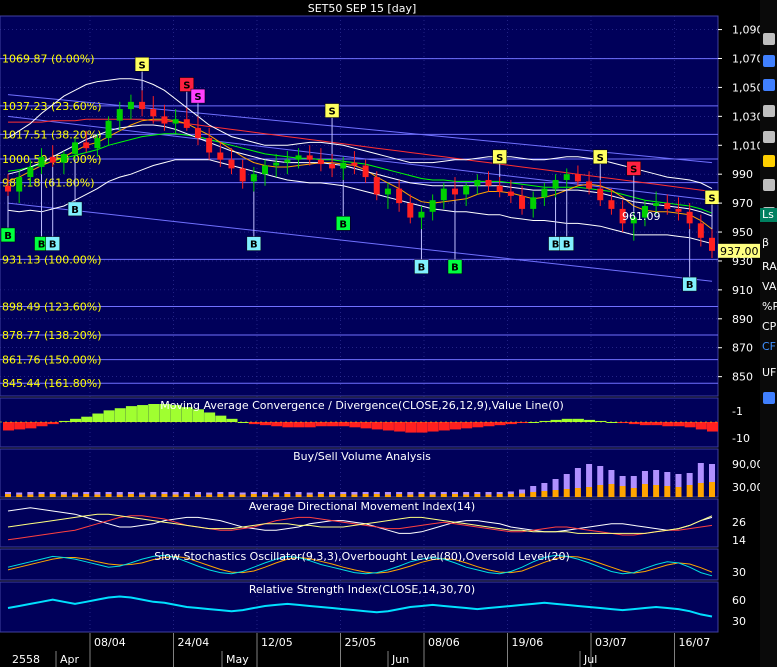 The height and width of the screenshot is (667, 777). What do you see at coordinates (765, 242) in the screenshot?
I see `toolbar-label: β` at bounding box center [765, 242].